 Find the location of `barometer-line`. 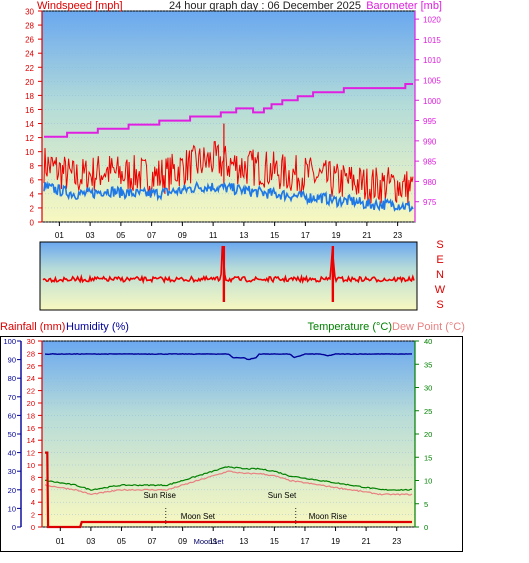

barometer-line is located at coordinates (228, 110).